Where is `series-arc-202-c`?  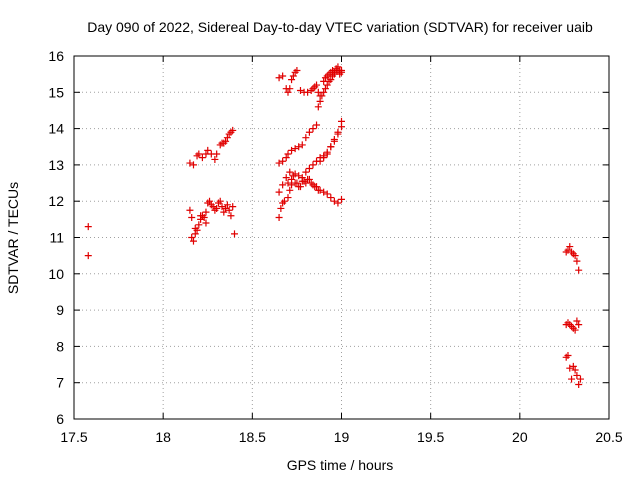 series-arc-202-c is located at coordinates (573, 370).